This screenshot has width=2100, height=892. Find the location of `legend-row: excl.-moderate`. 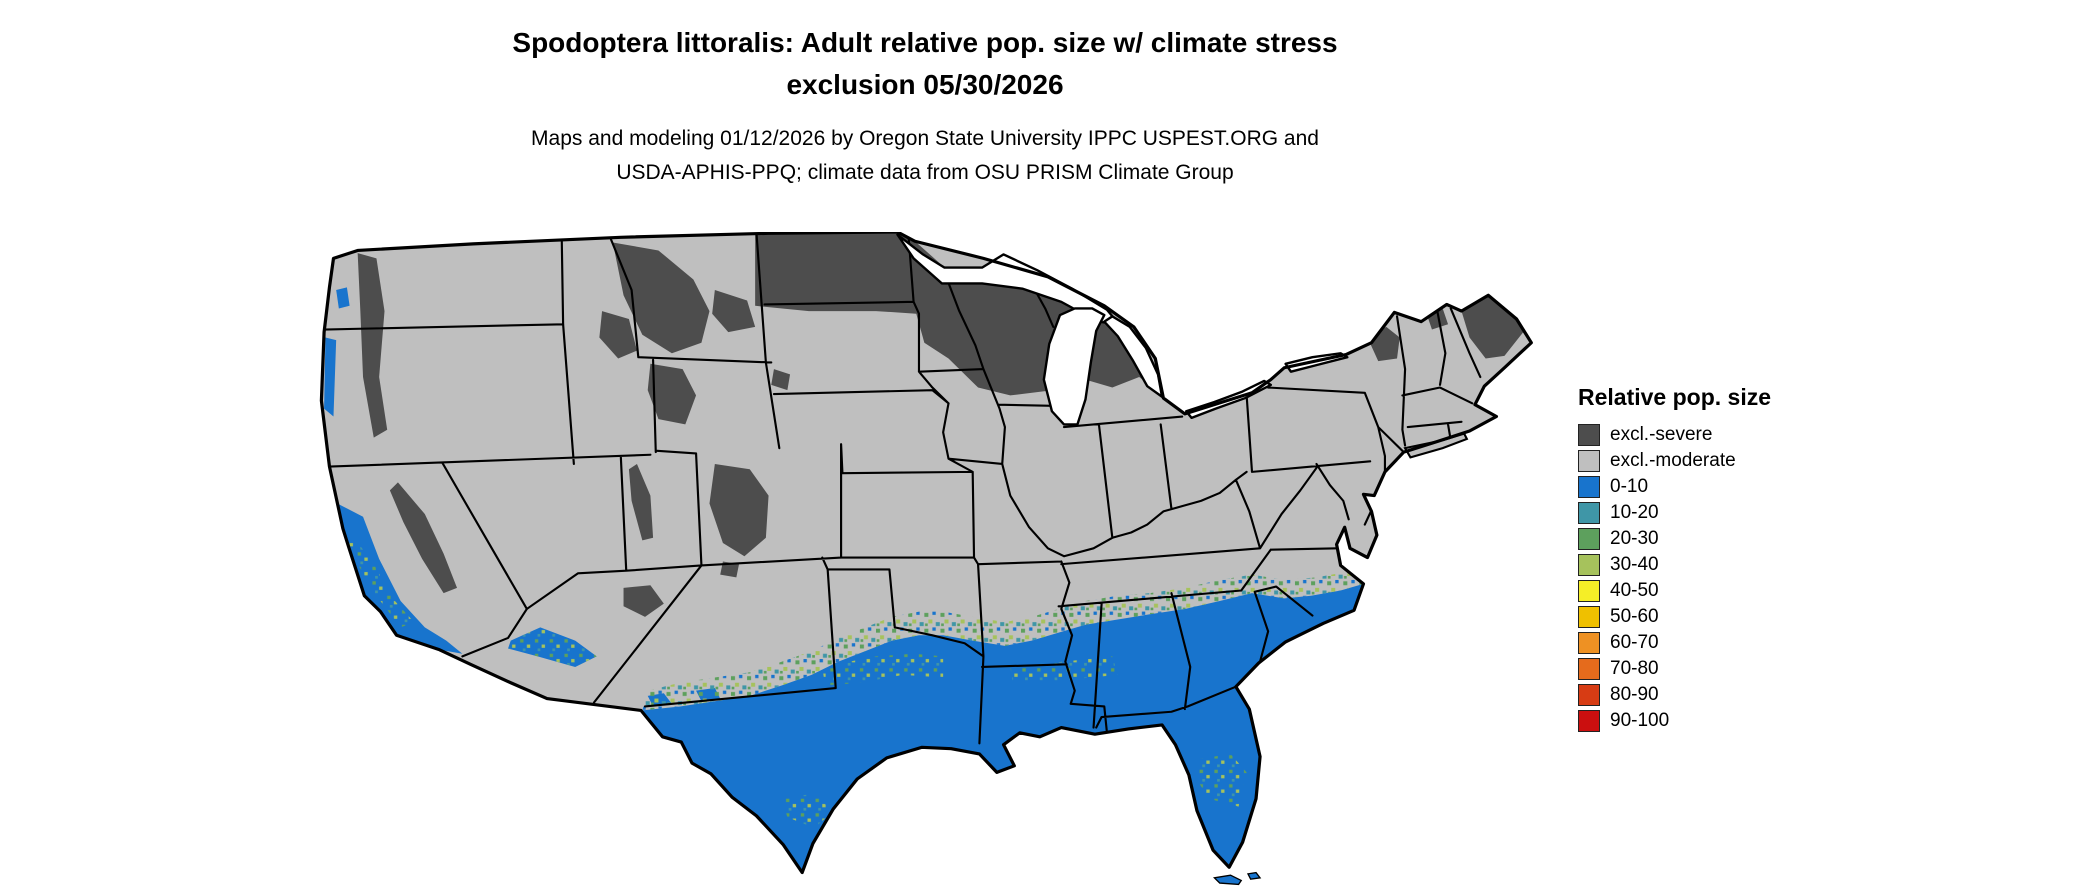

legend-row: excl.-moderate is located at coordinates (1708, 461).